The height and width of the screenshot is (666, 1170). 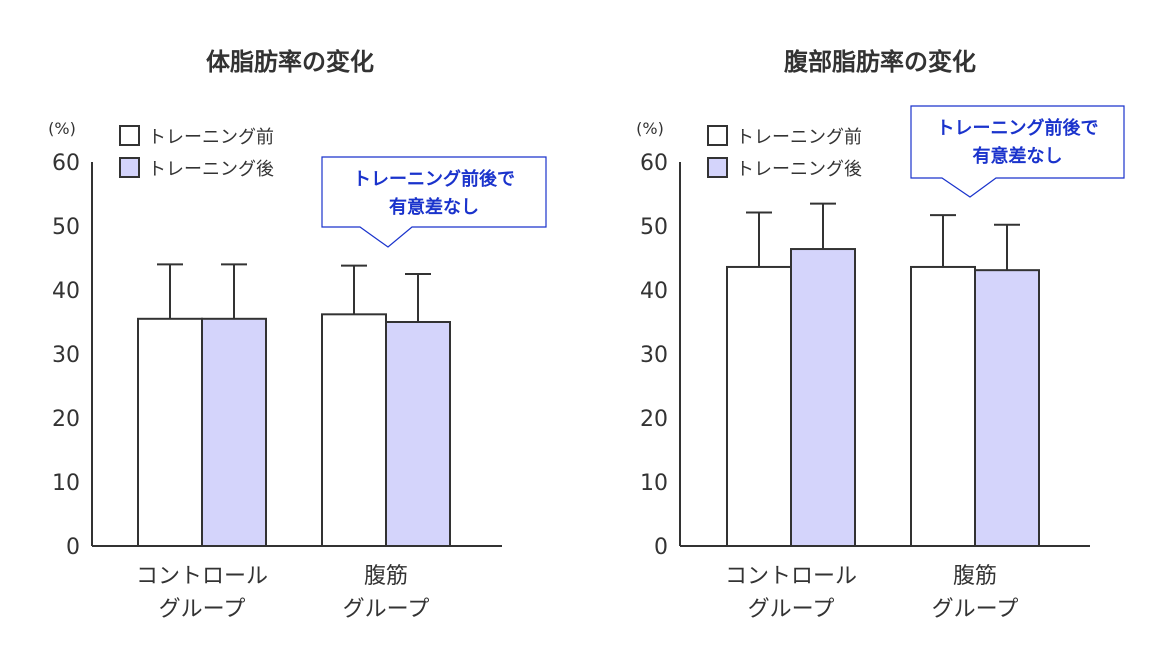 What do you see at coordinates (880, 62) in the screenshot?
I see `chart-title: 腹部脂肪率の変化` at bounding box center [880, 62].